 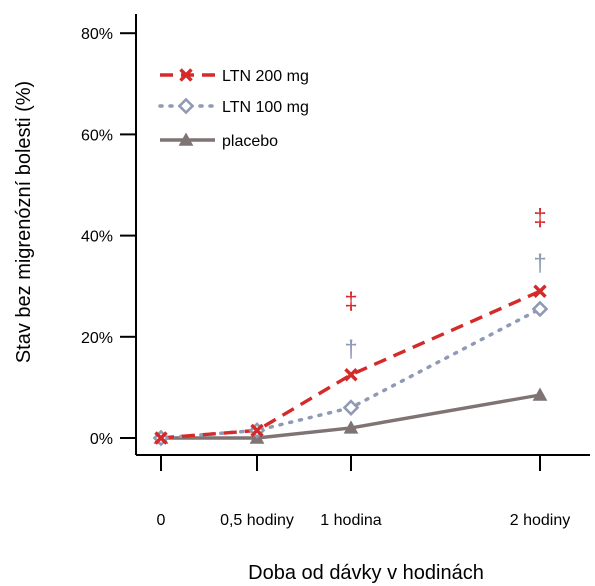 I want to click on y-tick-label: 60%, so click(x=97, y=135).